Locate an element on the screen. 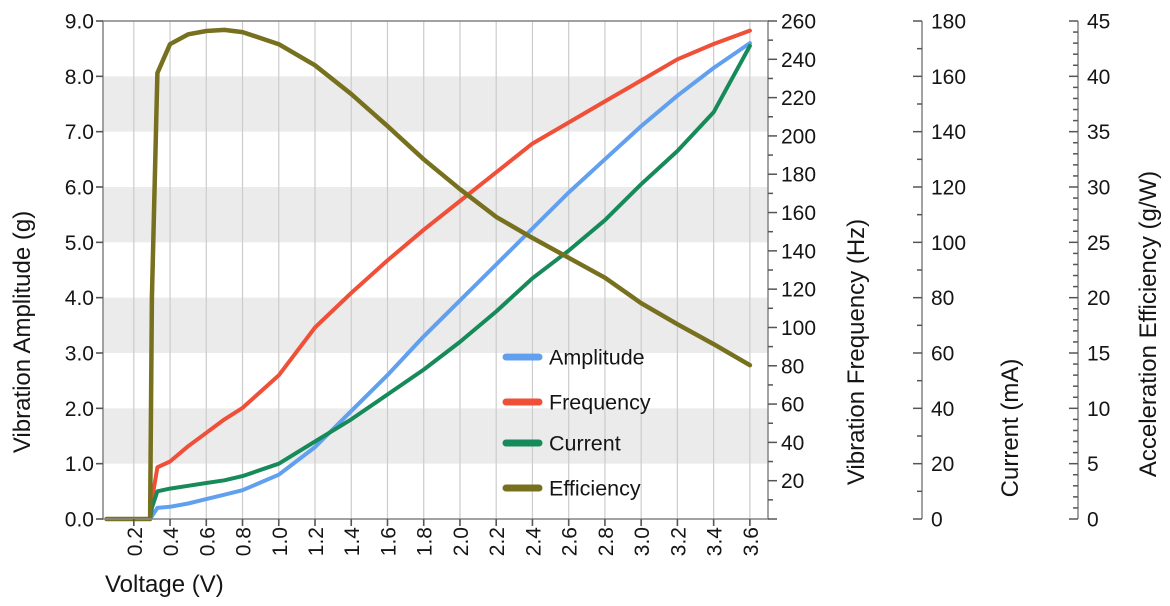 The image size is (1170, 606). legend-item-frequency: Frequency is located at coordinates (576, 403).